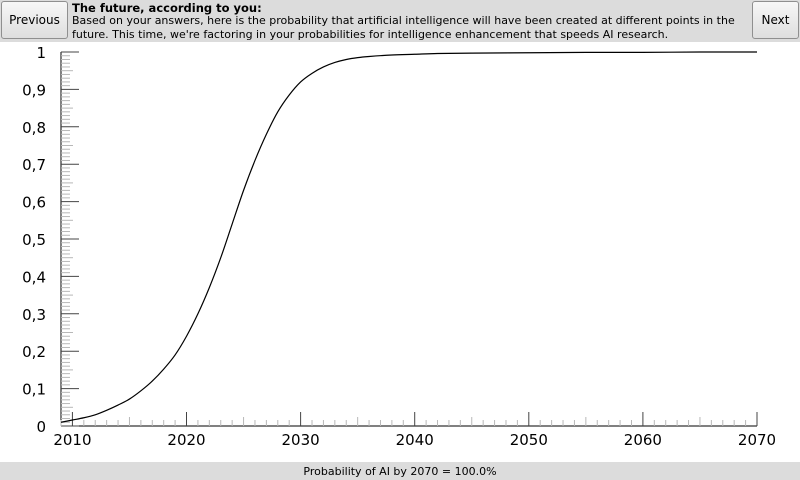 Image resolution: width=800 pixels, height=480 pixels. I want to click on y-tick-label: 0,5, so click(34, 240).